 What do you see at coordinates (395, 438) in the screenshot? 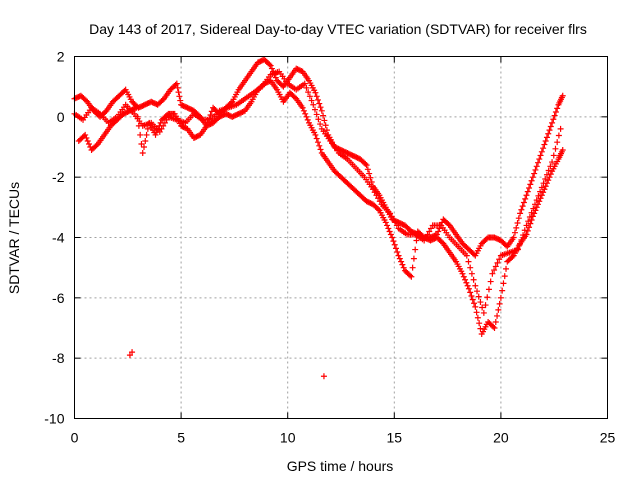
I see `x-tick-label: 15` at bounding box center [395, 438].